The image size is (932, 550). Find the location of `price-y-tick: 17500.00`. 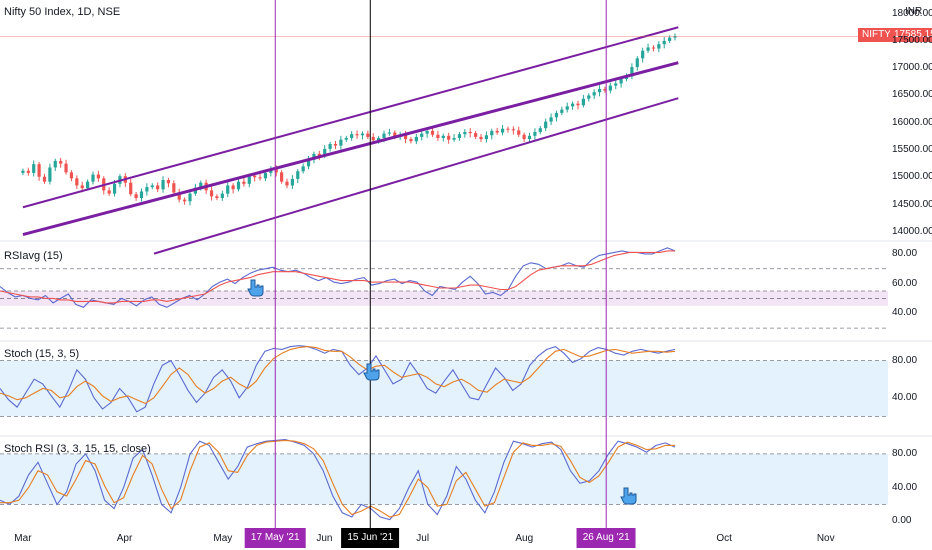

price-y-tick: 17500.00 is located at coordinates (912, 40).